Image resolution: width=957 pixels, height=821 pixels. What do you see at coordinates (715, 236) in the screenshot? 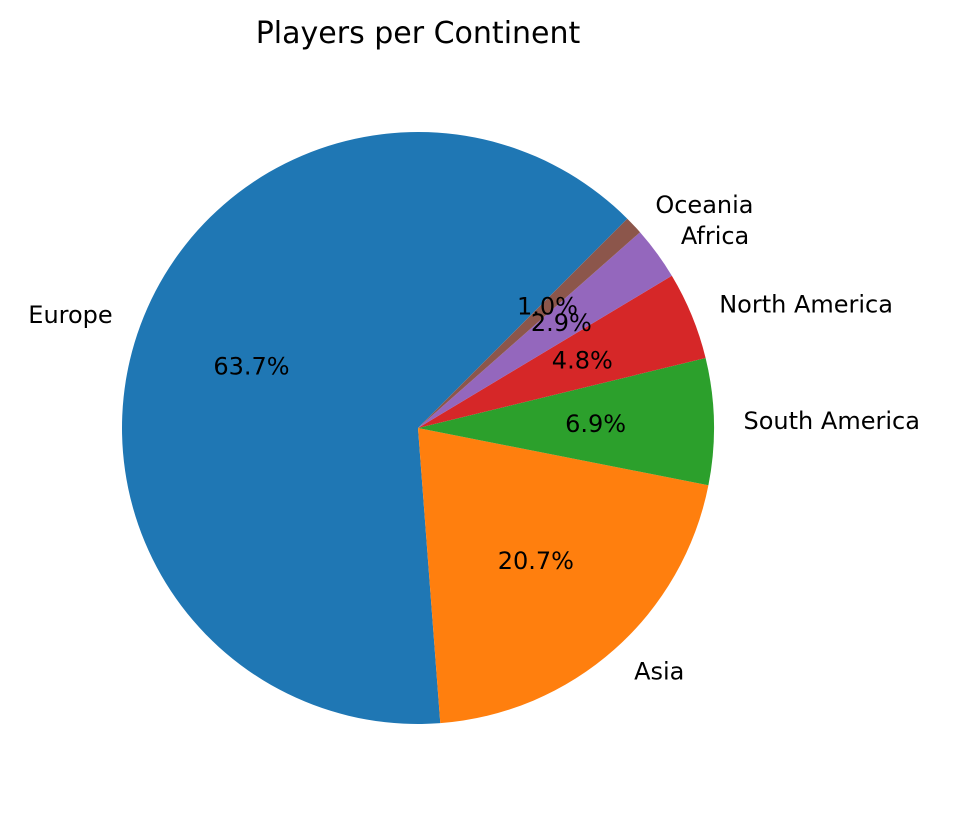
I see `slice-label-africa: Africa` at bounding box center [715, 236].